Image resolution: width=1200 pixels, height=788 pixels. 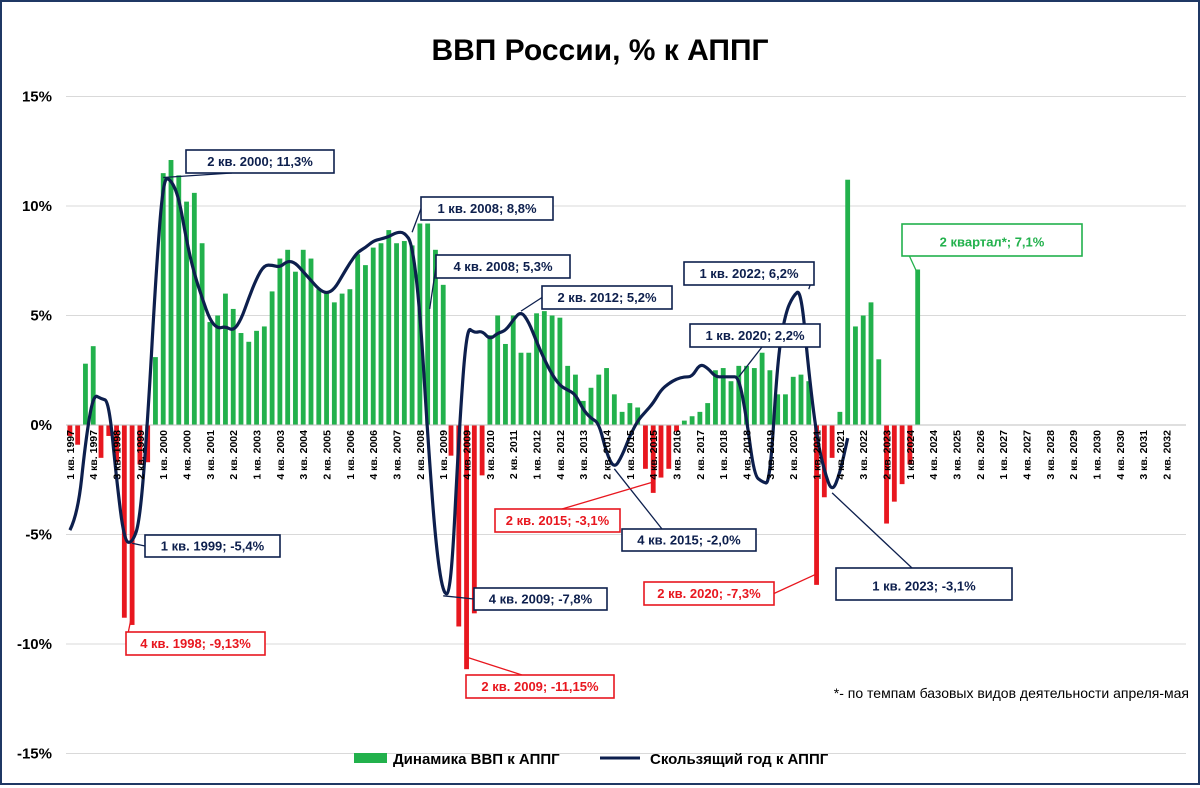 What do you see at coordinates (34, 644) in the screenshot?
I see `y-tick-label: -10%` at bounding box center [34, 644].